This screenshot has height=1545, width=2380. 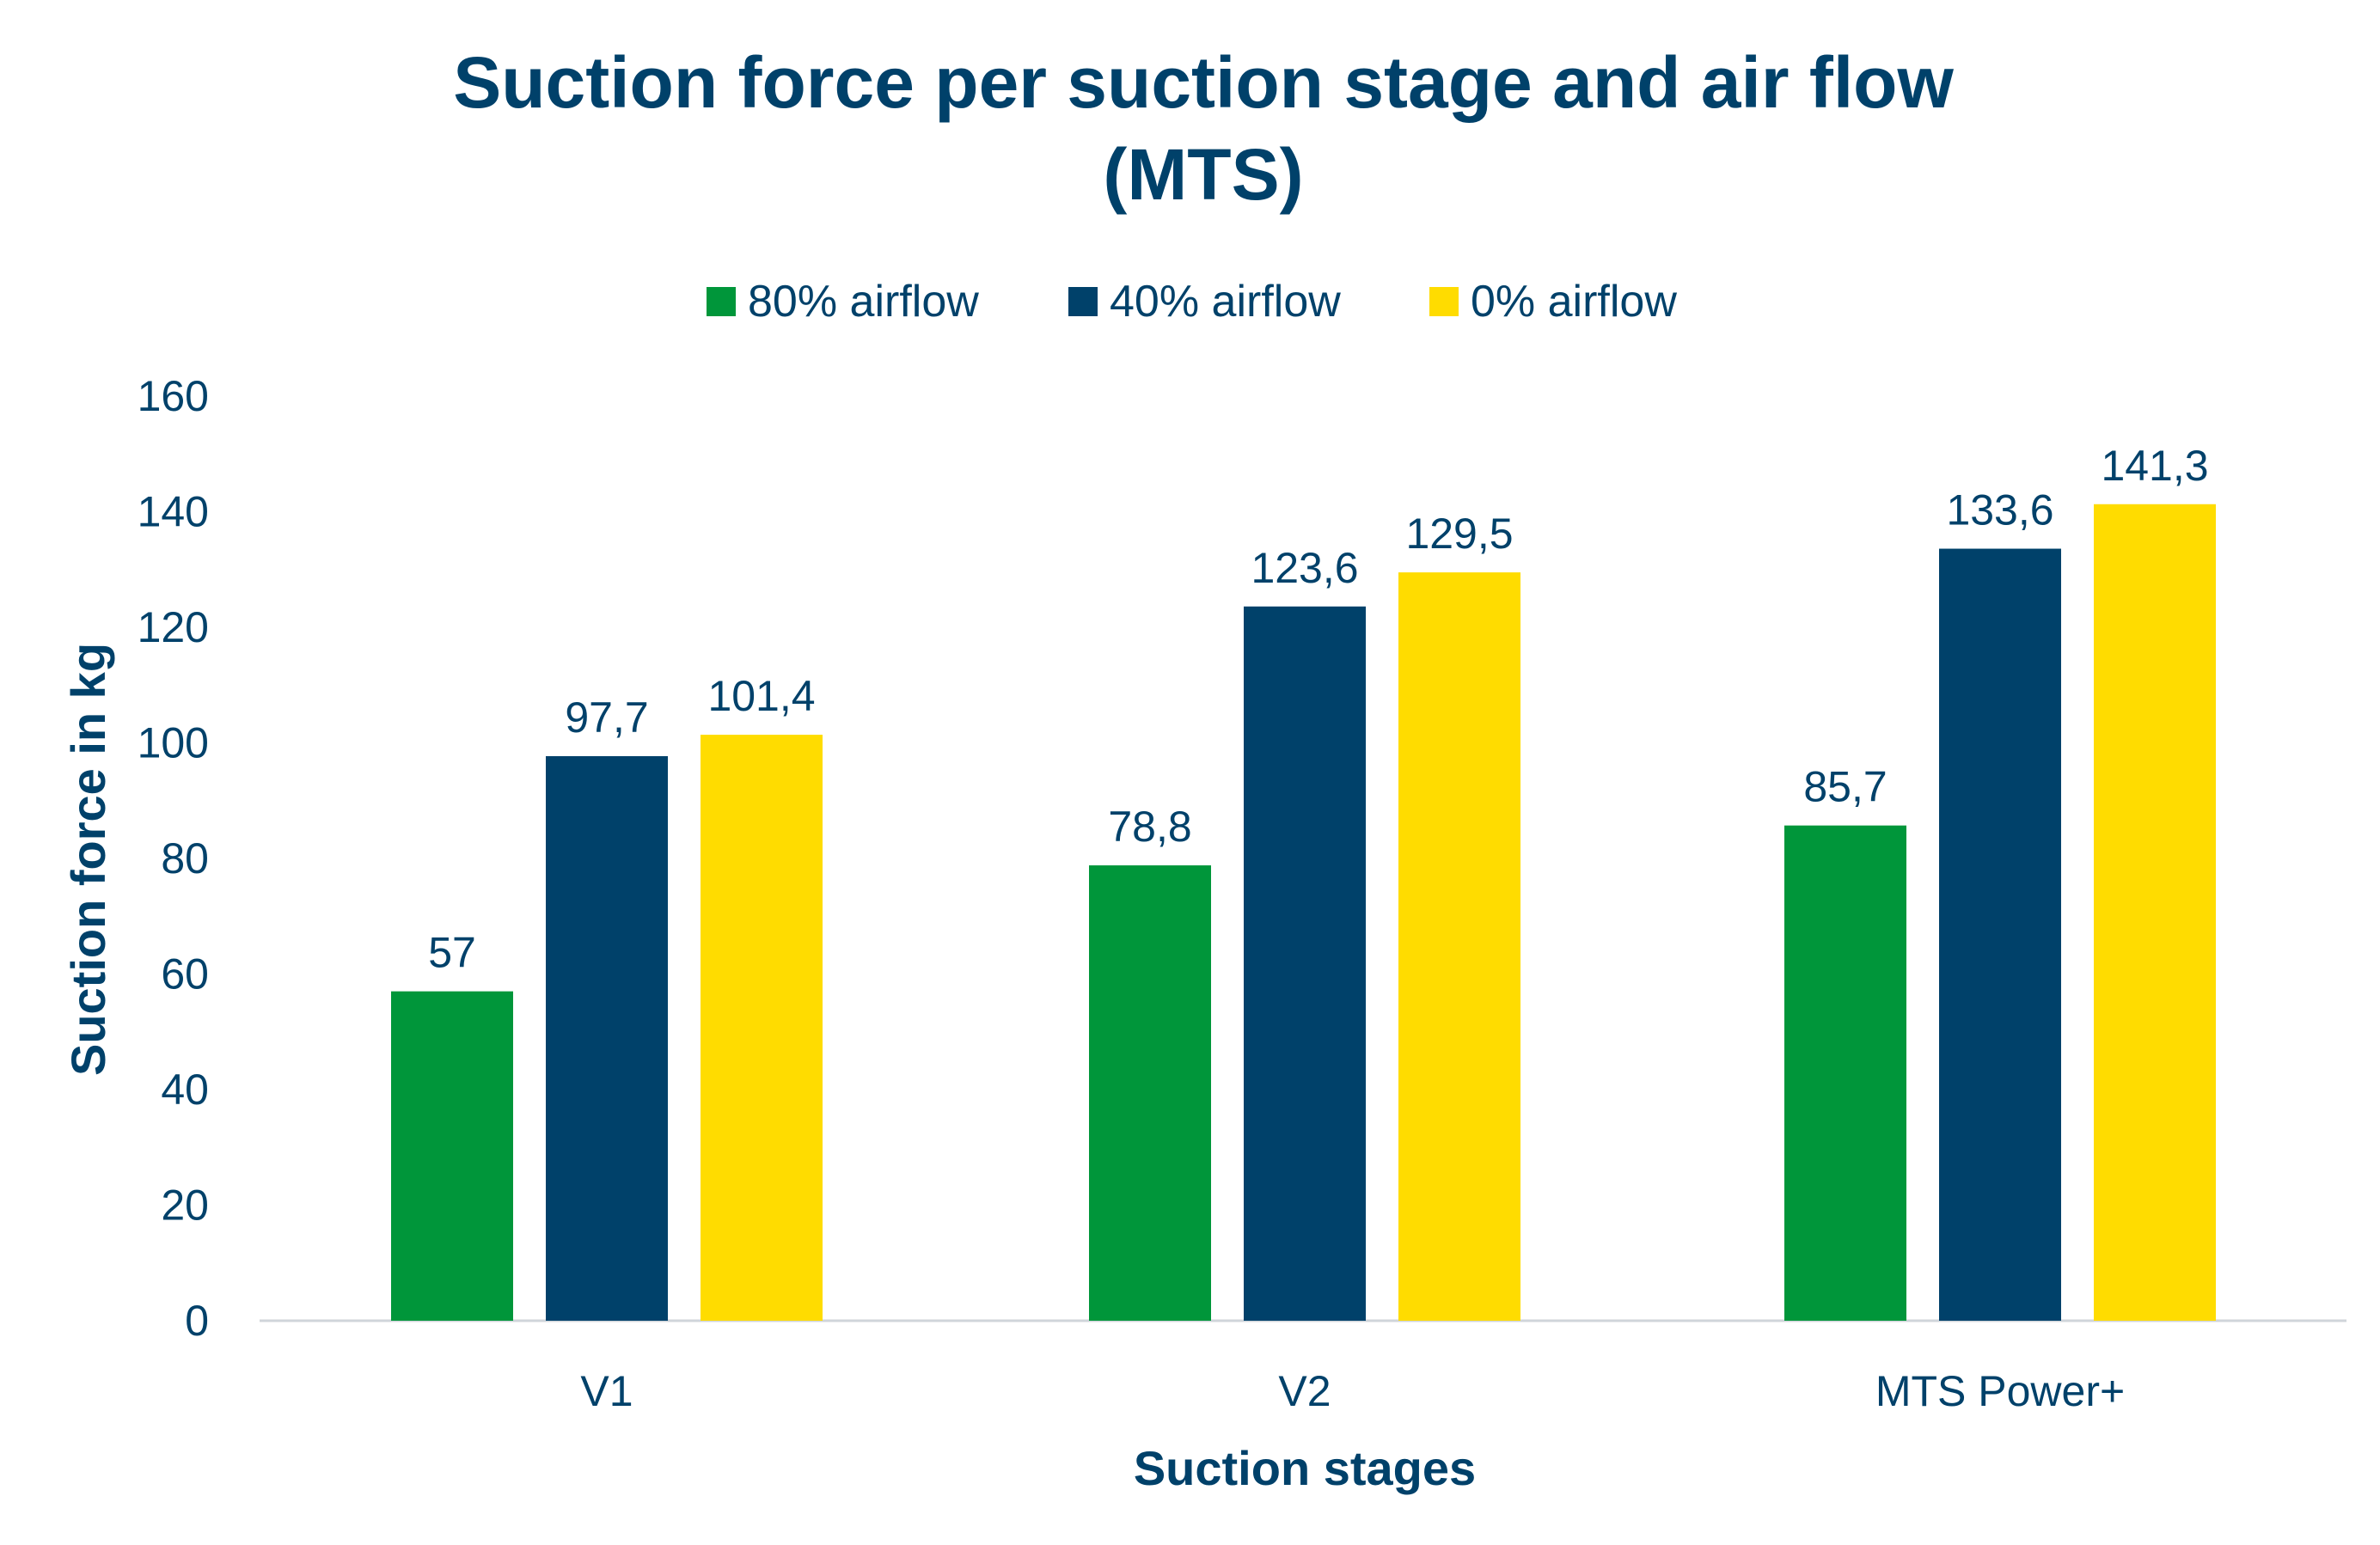 I want to click on y-axis-title: Suction force in kg, so click(x=88, y=859).